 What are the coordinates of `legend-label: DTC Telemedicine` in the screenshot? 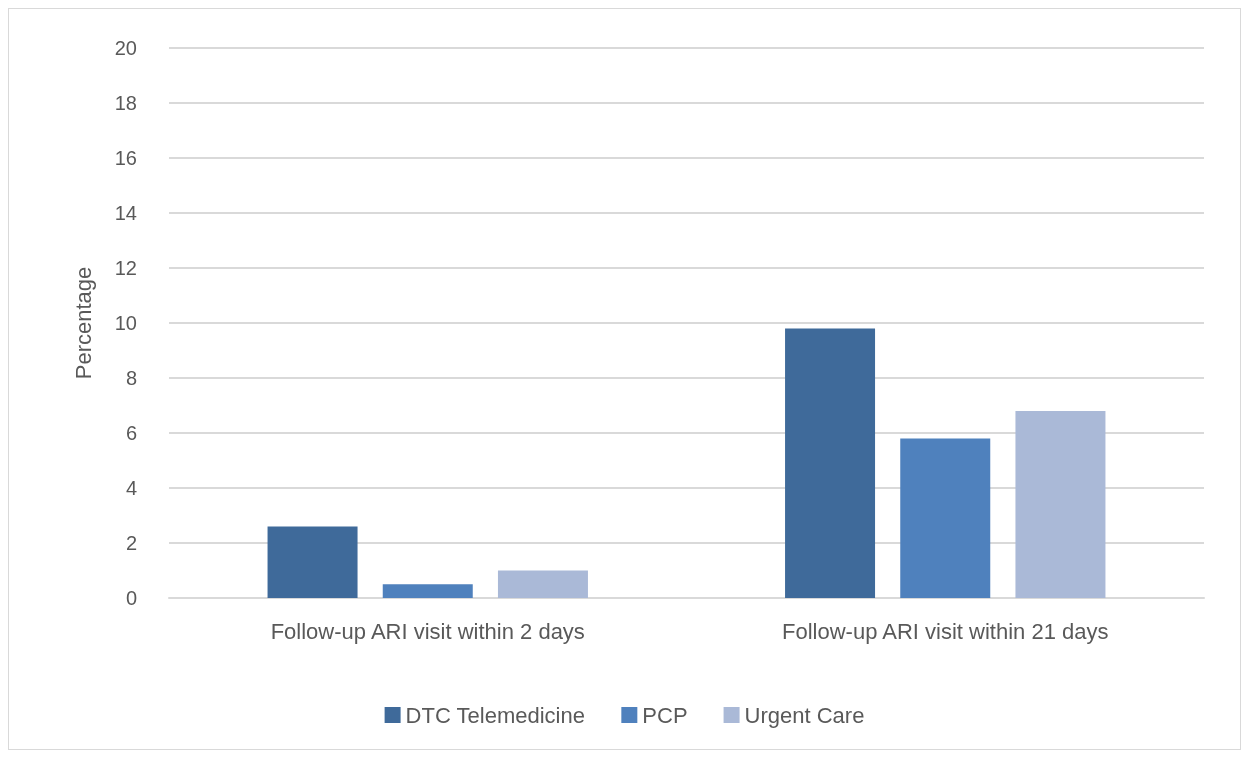 It's located at (495, 715).